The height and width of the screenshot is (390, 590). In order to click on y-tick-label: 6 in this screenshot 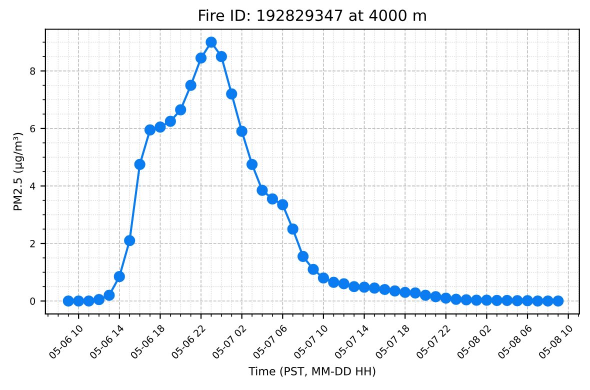, I will do `click(33, 128)`.